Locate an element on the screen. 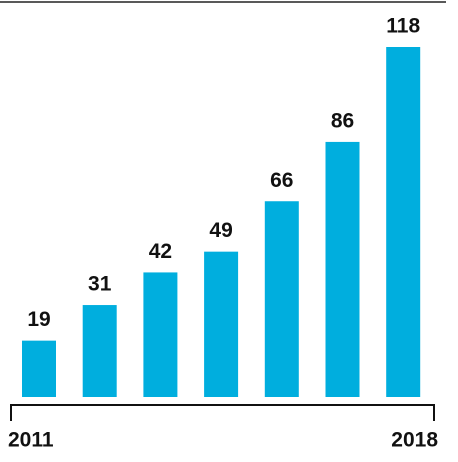 This screenshot has height=462, width=458. value-label: 118 is located at coordinates (403, 26).